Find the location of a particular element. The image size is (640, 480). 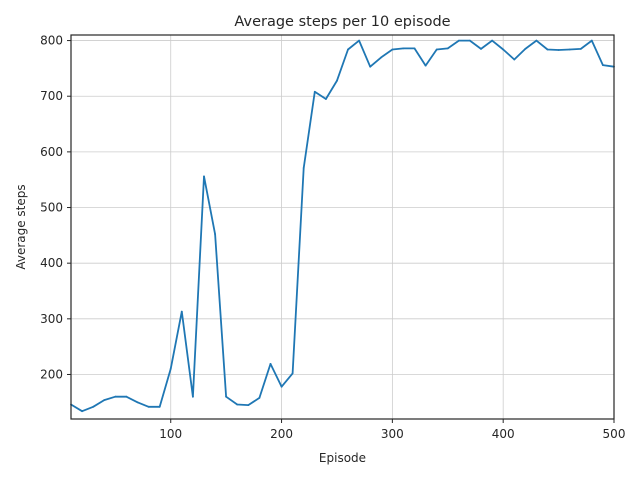

y-tick-label: 800 is located at coordinates (51, 41).